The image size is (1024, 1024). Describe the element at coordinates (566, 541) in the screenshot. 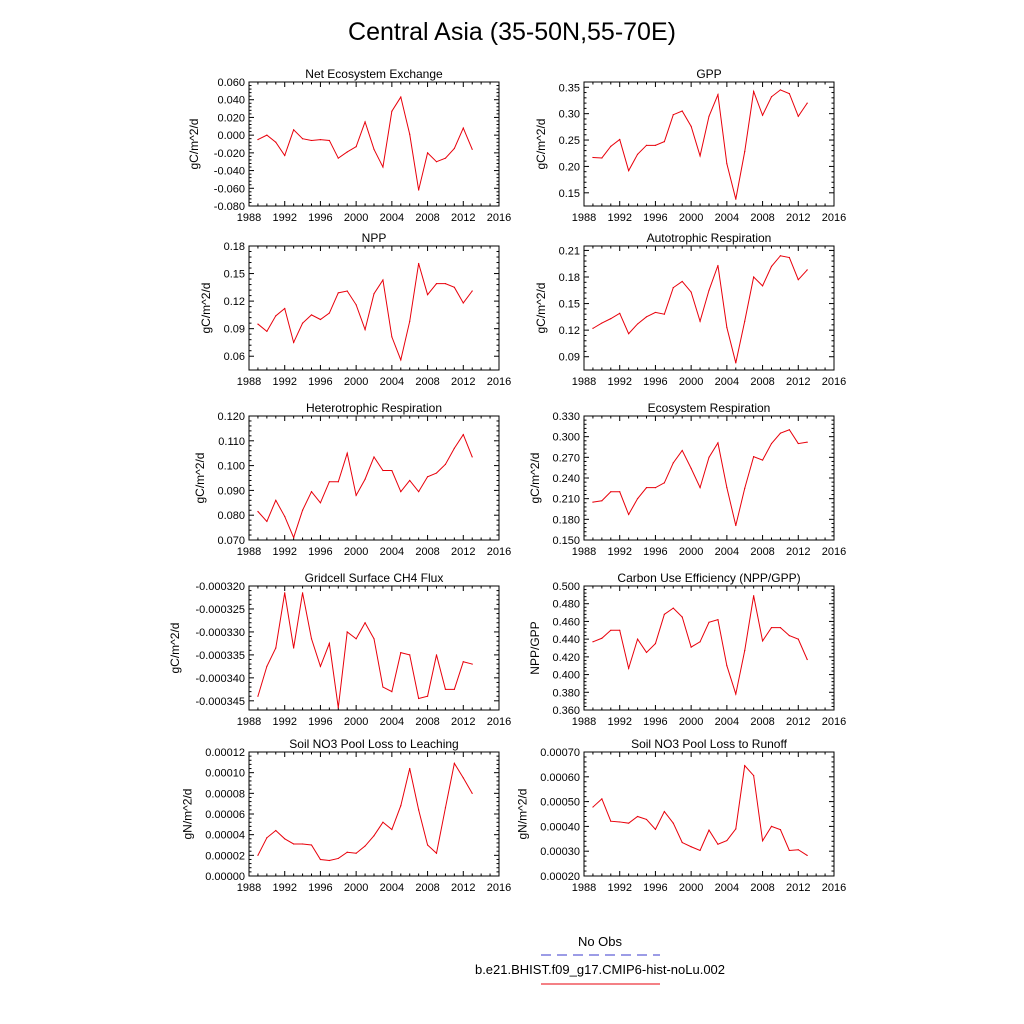

I see `y-tick-label: 0.150` at that location.